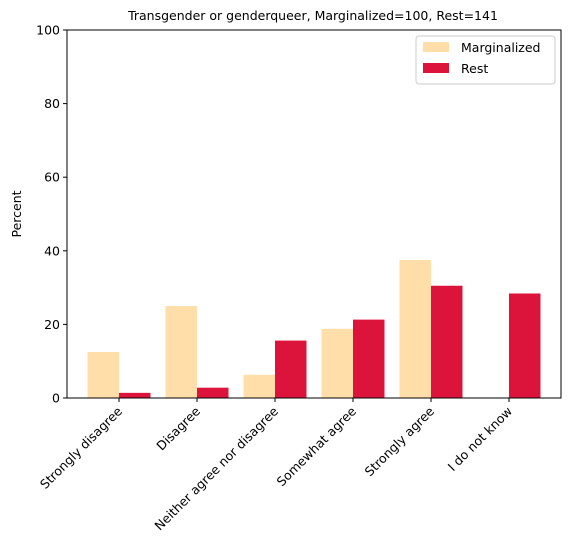  I want to click on x-tick-label: Strongly agree, so click(400, 441).